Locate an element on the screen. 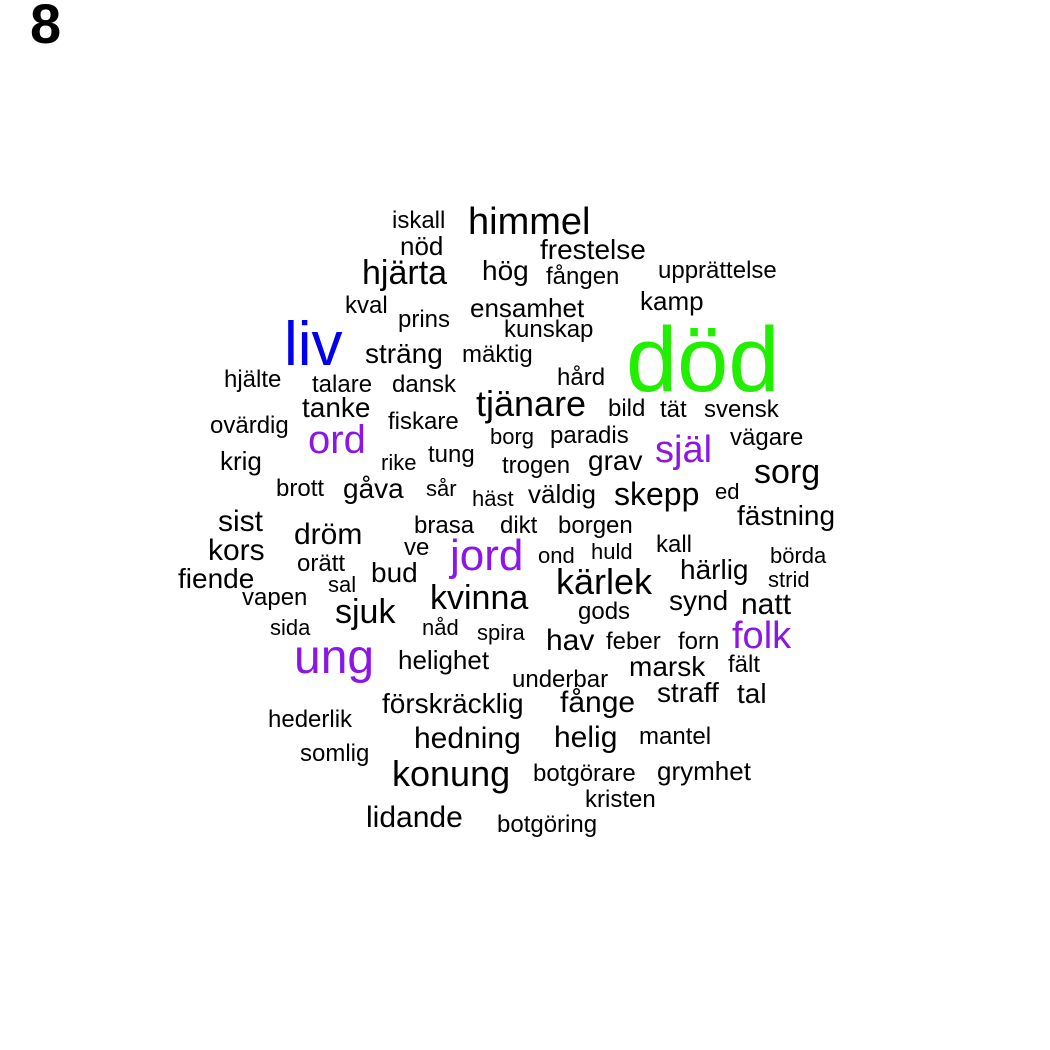  cloud-word: synd is located at coordinates (699, 600).